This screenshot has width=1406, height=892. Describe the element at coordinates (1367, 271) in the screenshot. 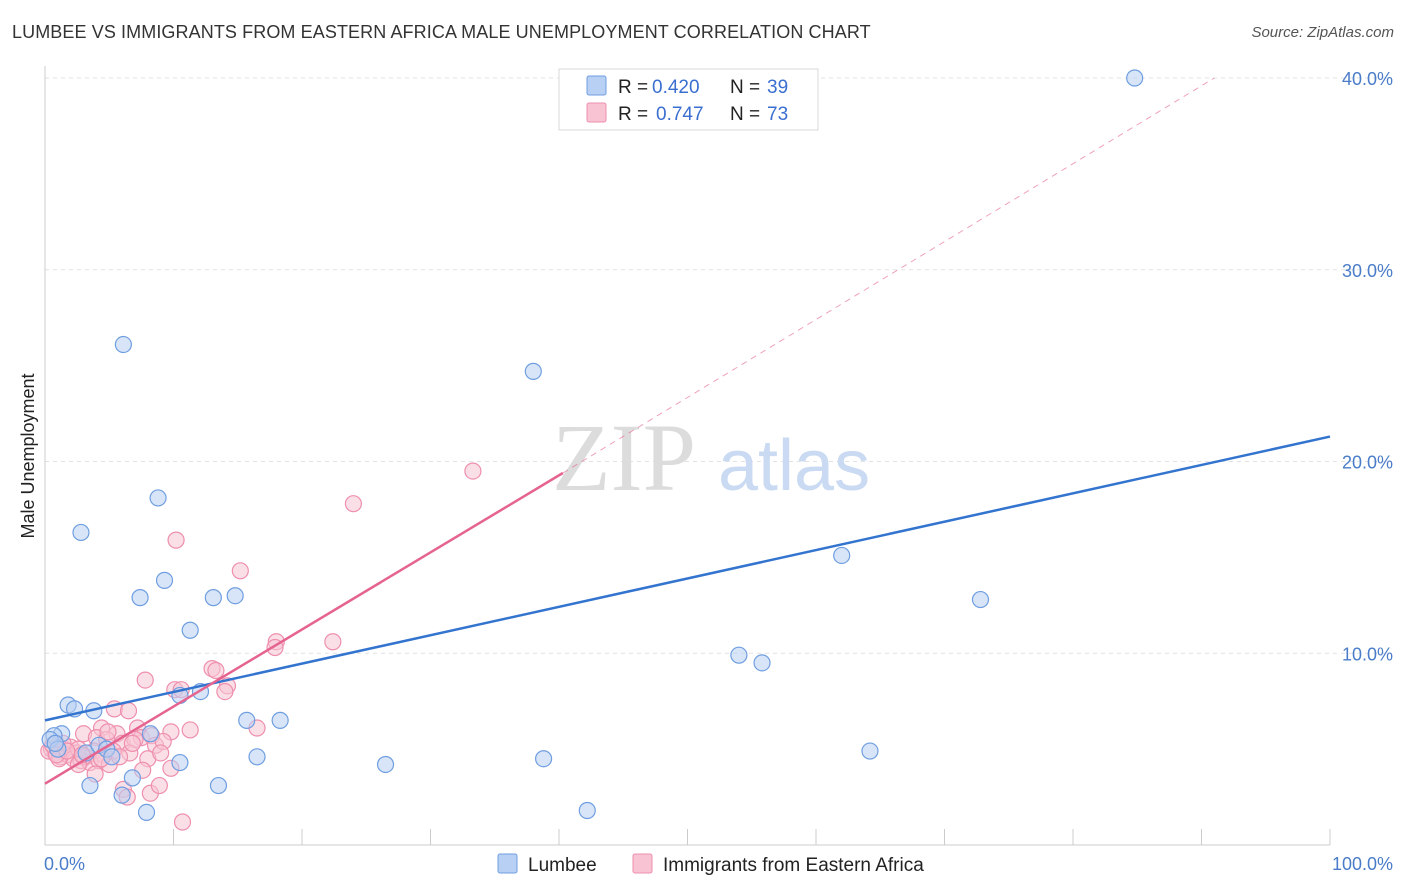

I see `y-tick-label: 30.0%` at that location.